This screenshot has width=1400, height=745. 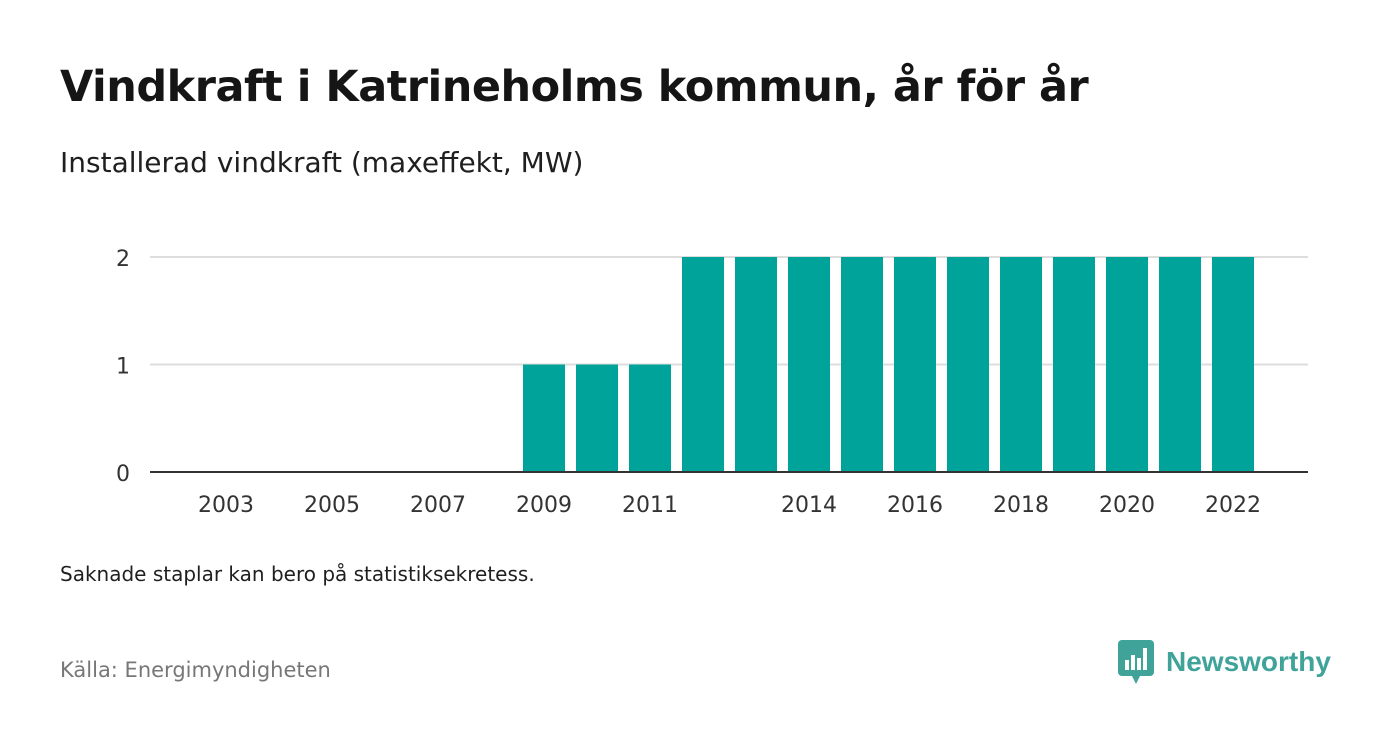 I want to click on bar-2012, so click(x=703, y=364).